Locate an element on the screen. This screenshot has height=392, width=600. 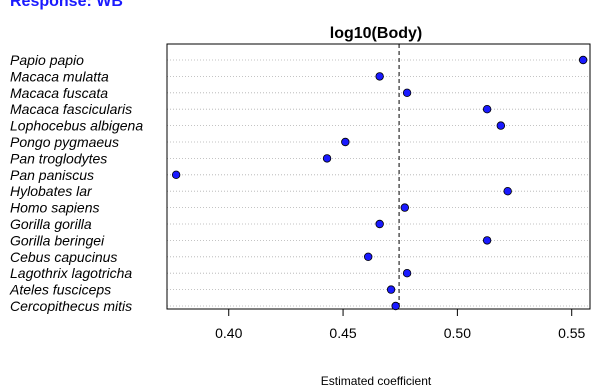
species-label: Pan troglodytes is located at coordinates (58, 158).